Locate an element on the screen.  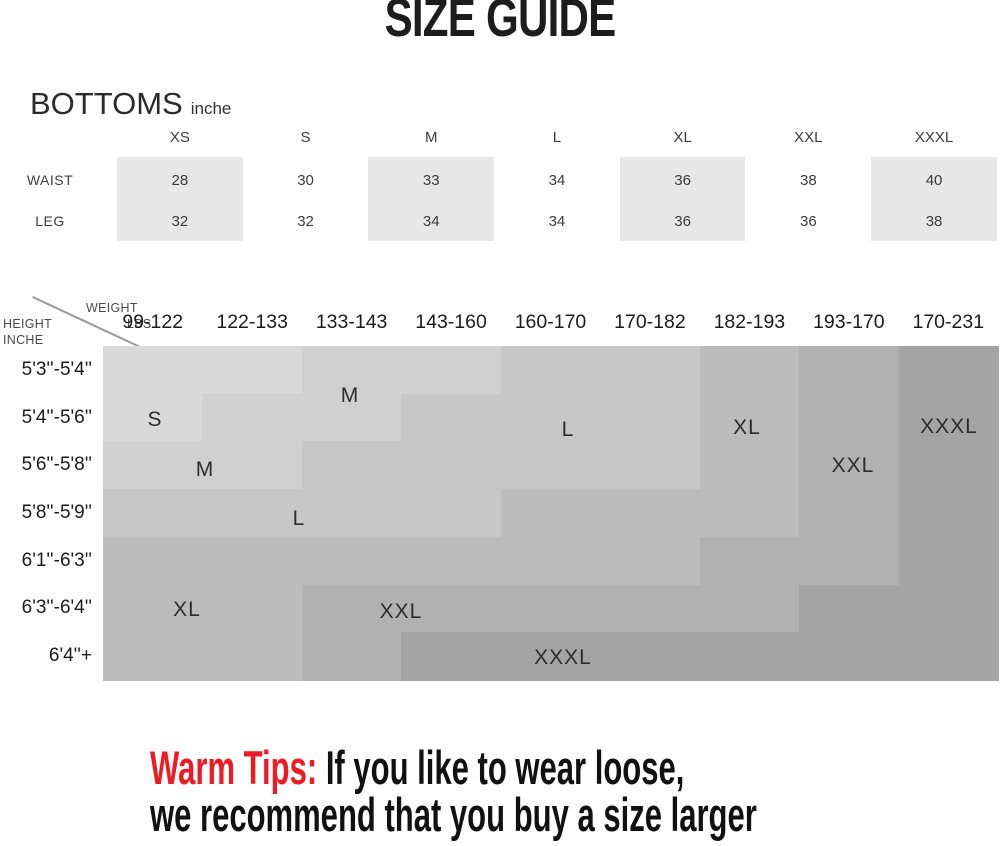
height-range-label: 6'3''-6'4'' is located at coordinates (56, 608).